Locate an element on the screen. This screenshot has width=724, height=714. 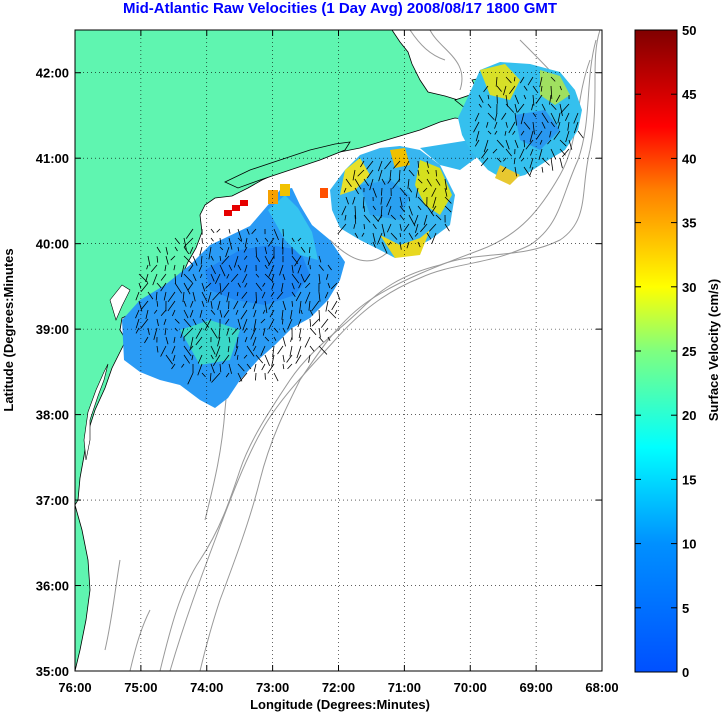
nc-coast is located at coordinates (83, 587).